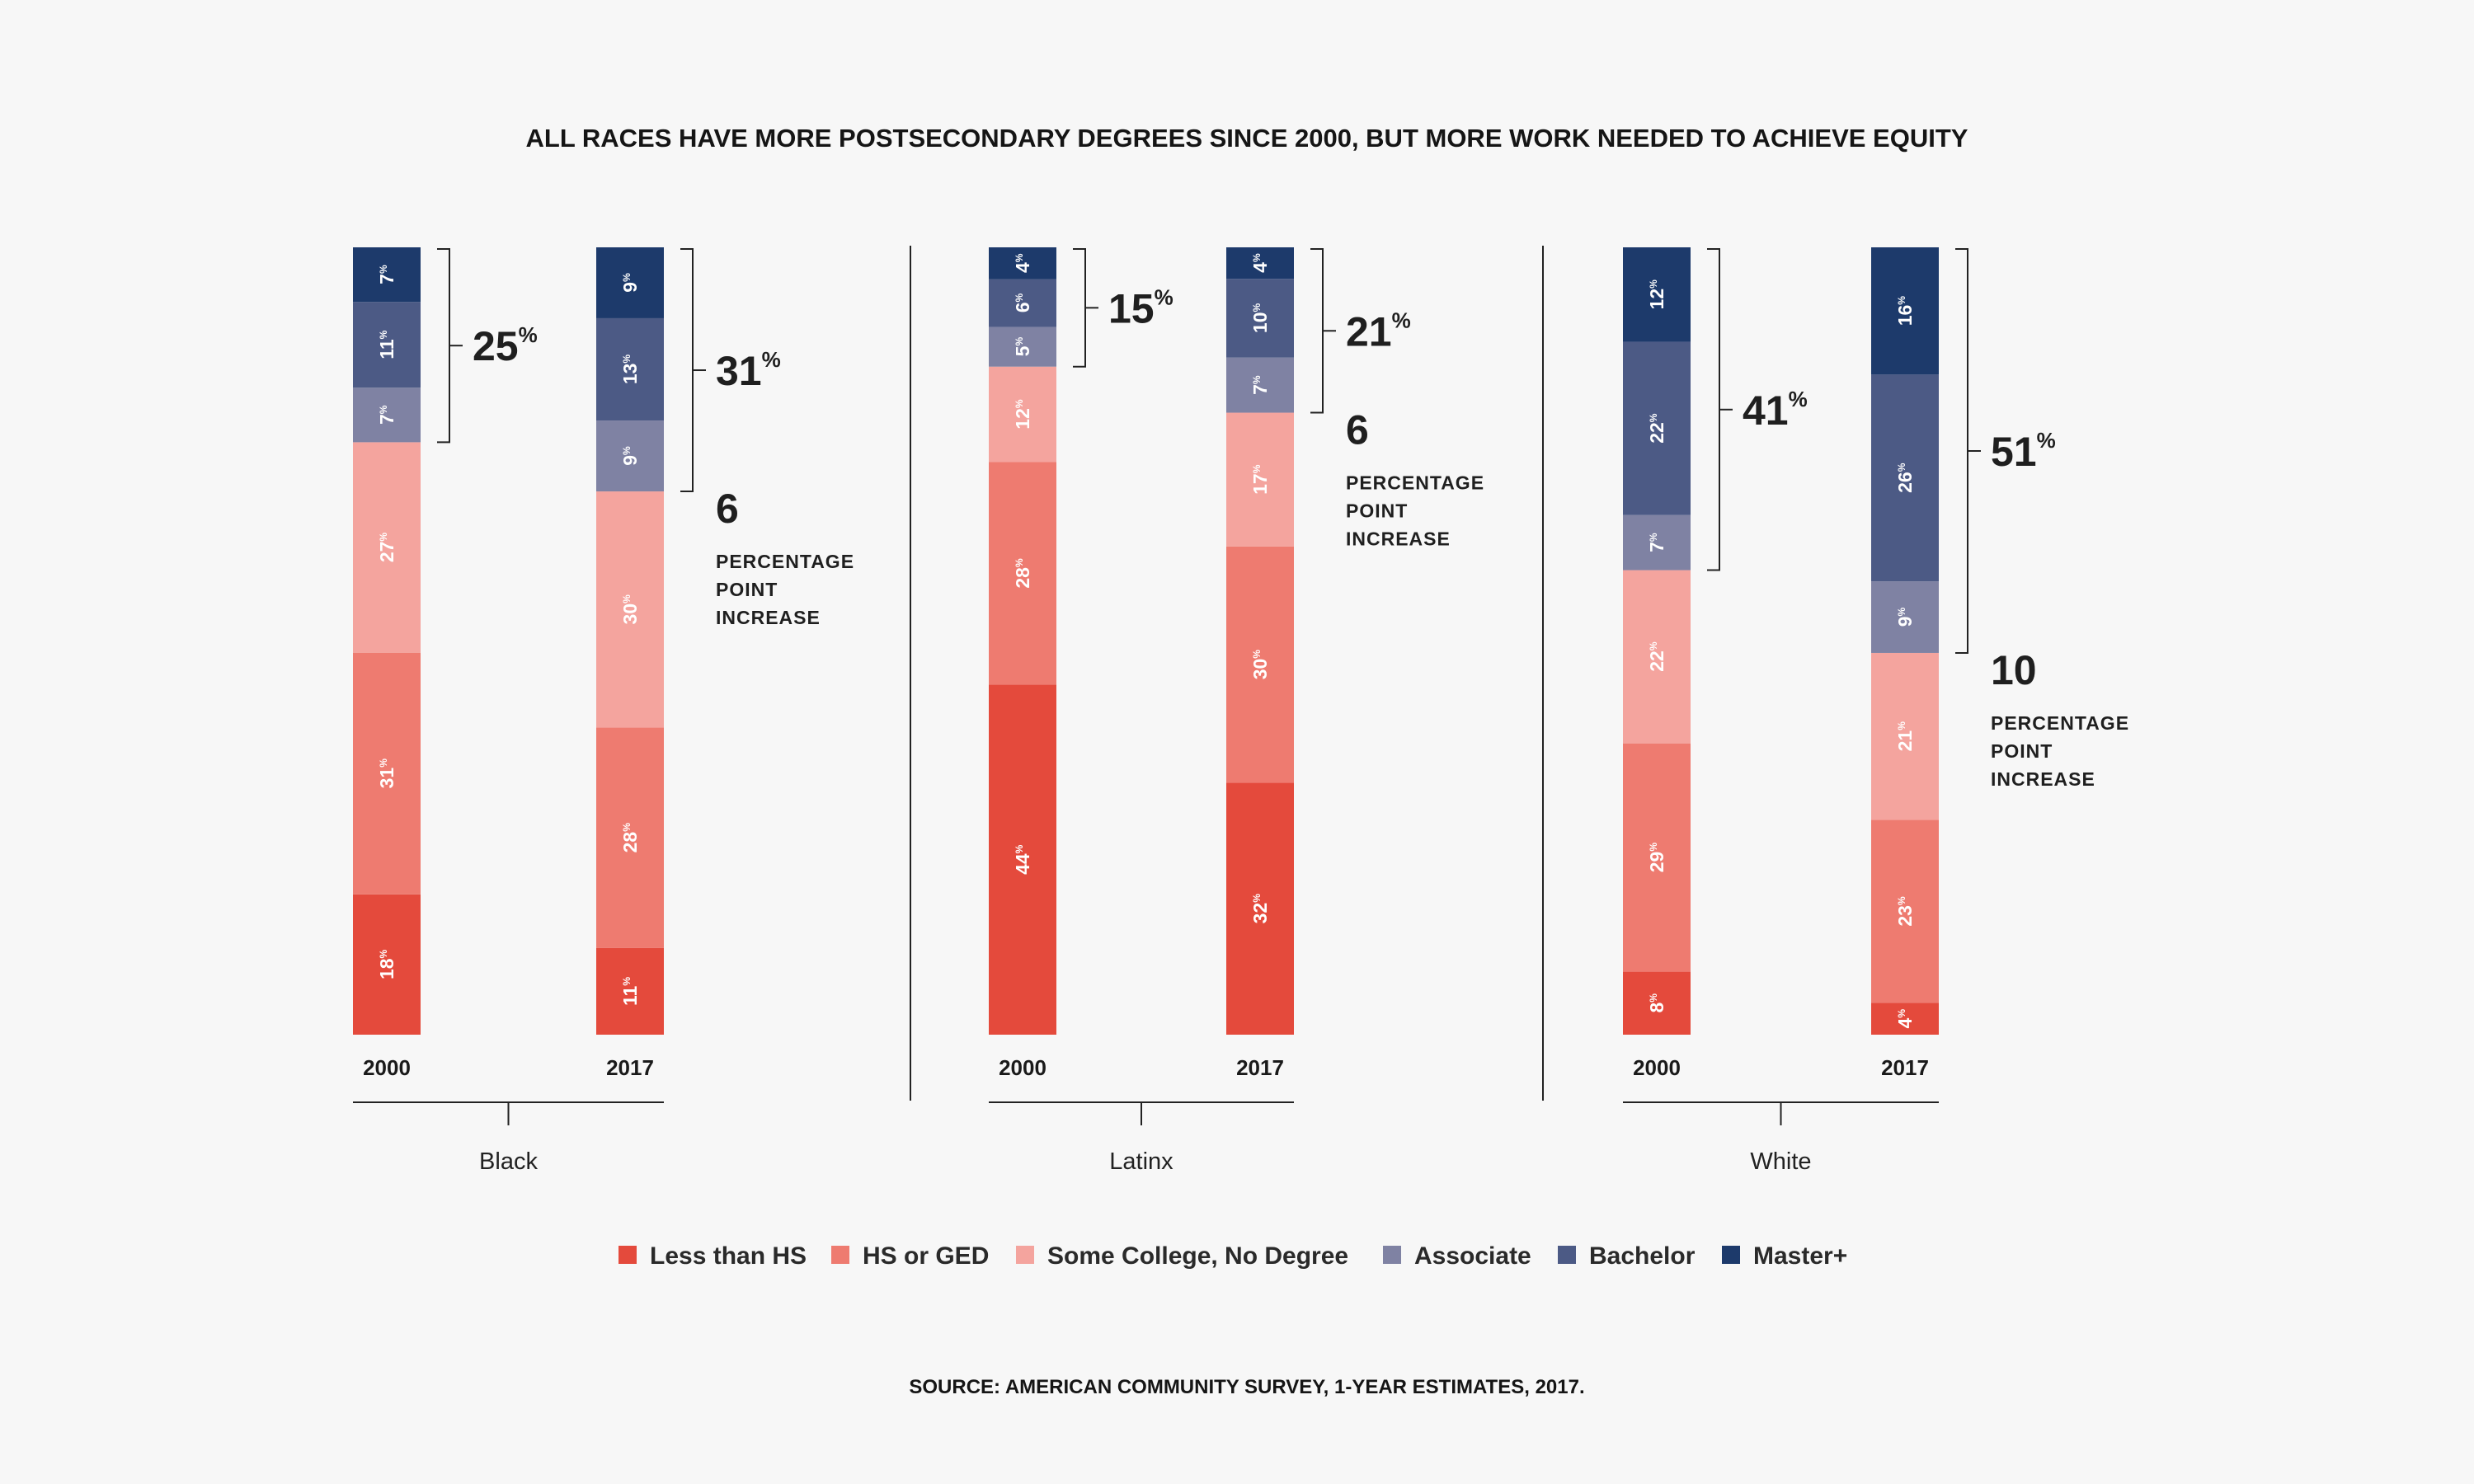 The width and height of the screenshot is (2474, 1484). What do you see at coordinates (505, 345) in the screenshot?
I see `degree-total-label: 25%` at bounding box center [505, 345].